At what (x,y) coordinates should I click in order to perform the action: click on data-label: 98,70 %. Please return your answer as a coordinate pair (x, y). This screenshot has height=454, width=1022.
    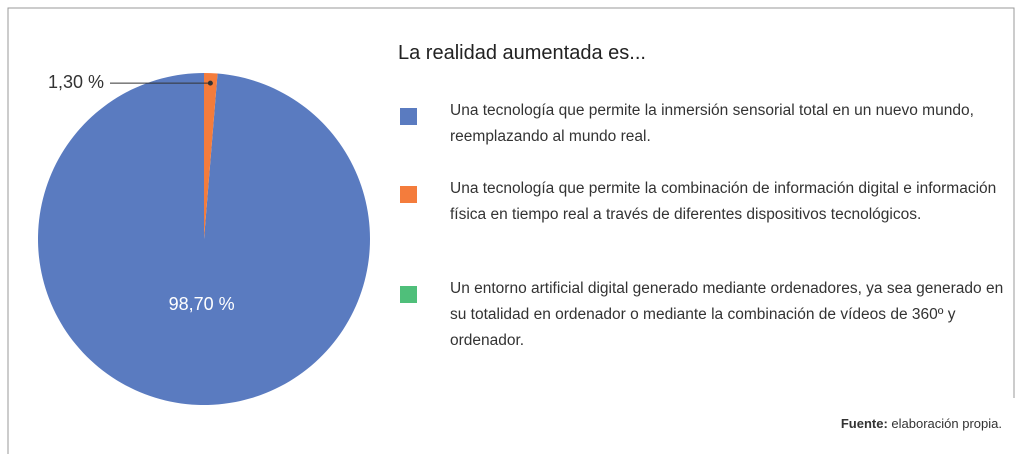
    Looking at the image, I should click on (202, 304).